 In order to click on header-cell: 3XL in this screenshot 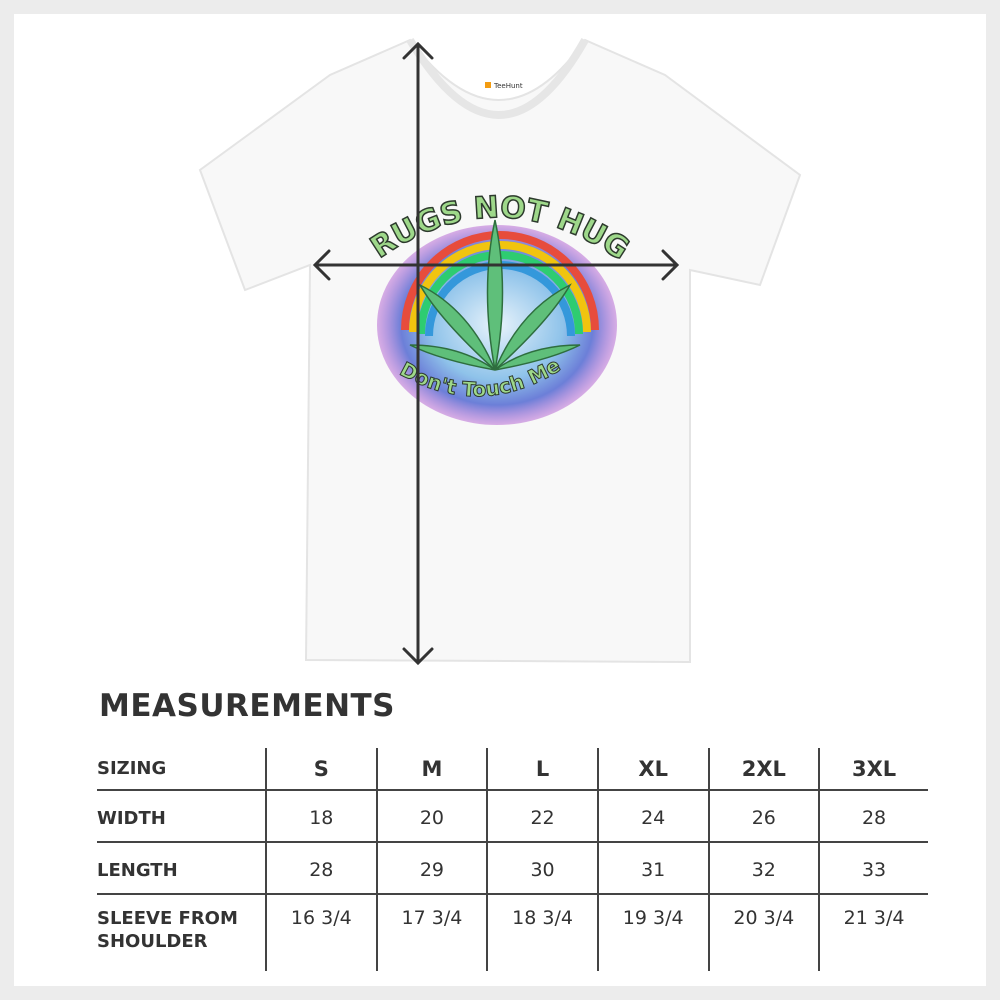, I will do `click(873, 769)`.